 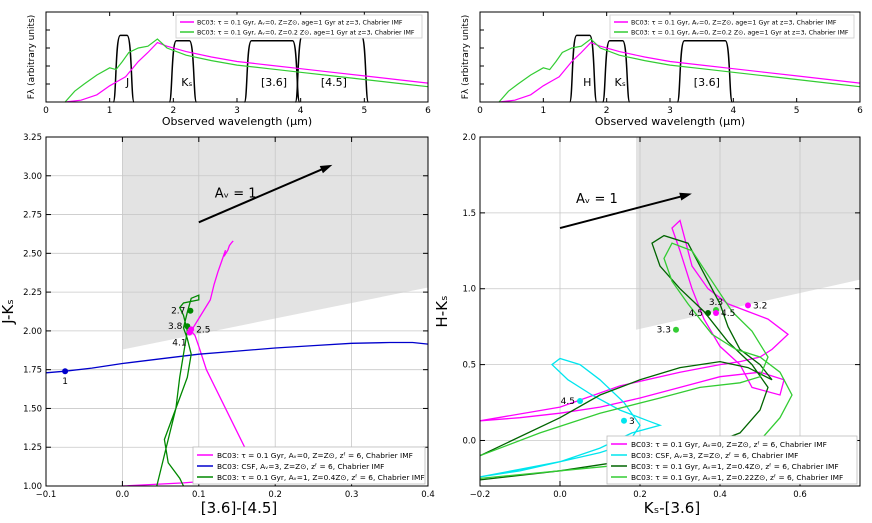 I want to click on y-tick-label: 0.0, so click(x=469, y=441).